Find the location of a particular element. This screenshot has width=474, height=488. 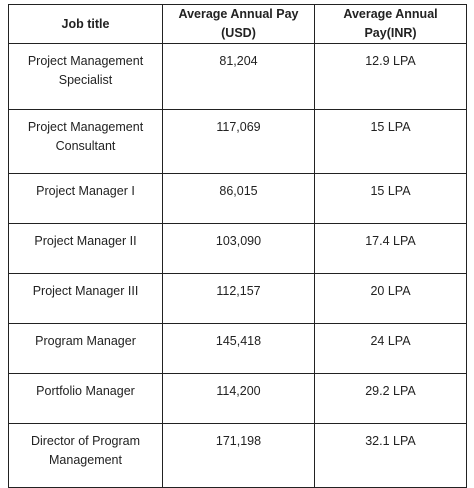

job-title-cell: Program Manager is located at coordinates (85, 348).